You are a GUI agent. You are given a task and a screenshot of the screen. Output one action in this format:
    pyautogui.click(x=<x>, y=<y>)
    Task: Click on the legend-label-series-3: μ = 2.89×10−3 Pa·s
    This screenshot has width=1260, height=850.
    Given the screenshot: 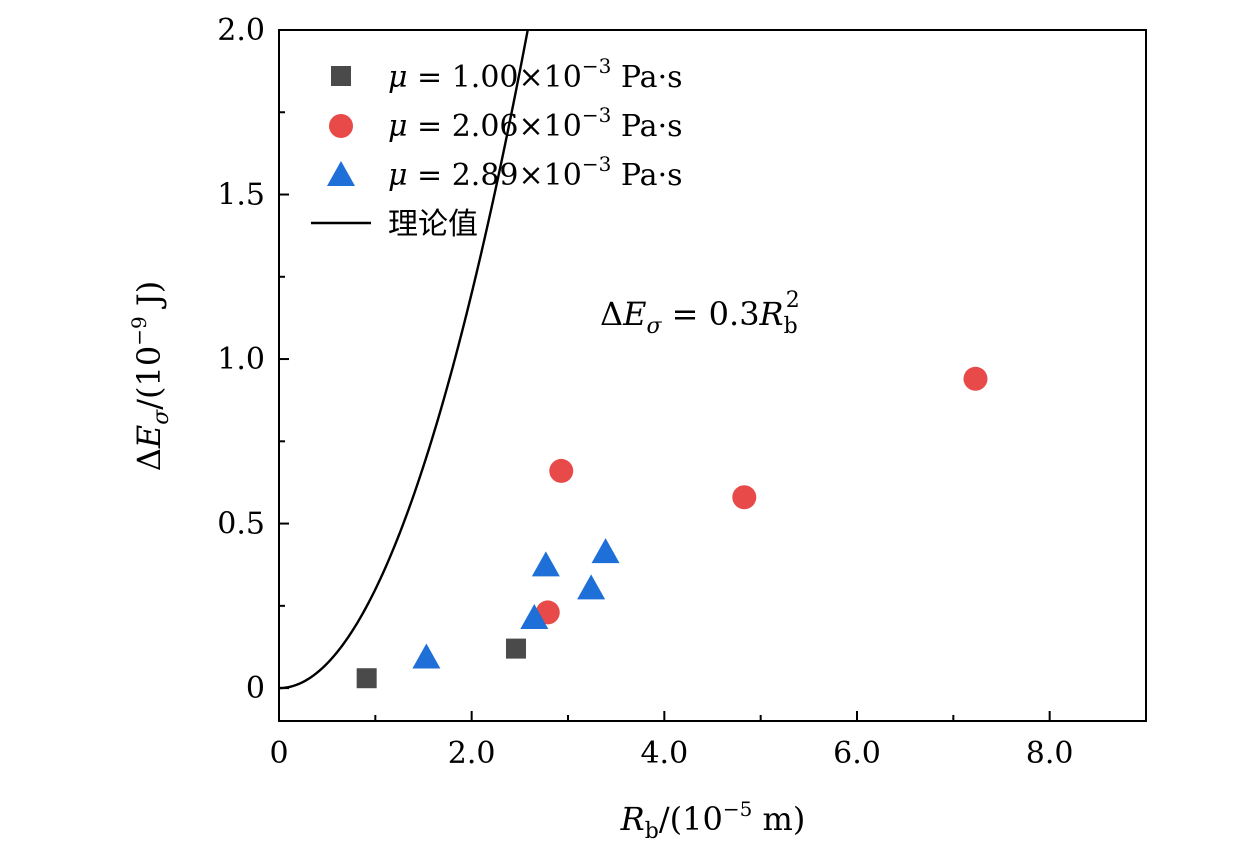 What is the action you would take?
    pyautogui.click(x=535, y=172)
    